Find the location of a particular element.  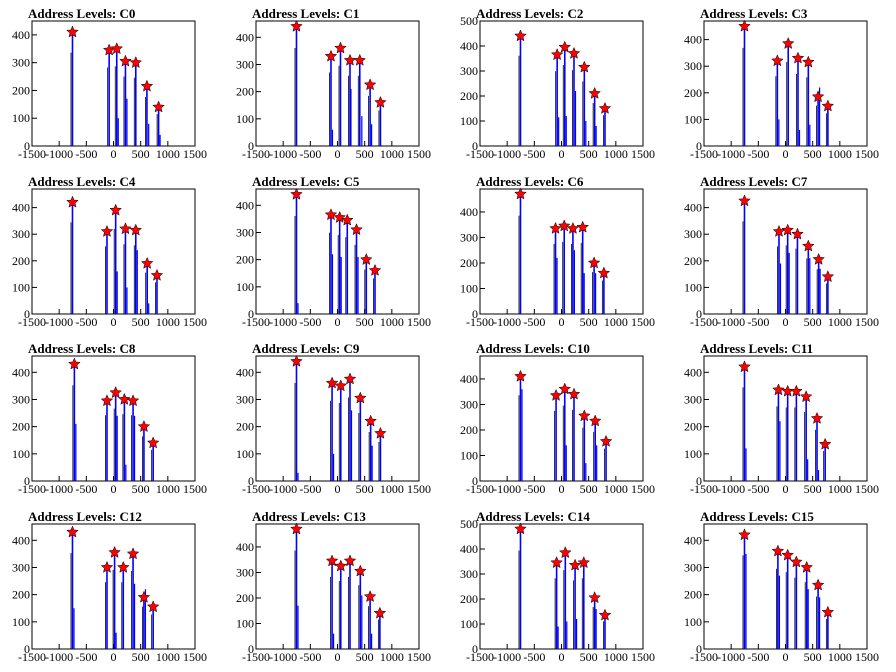

y-tick-label: 500 is located at coordinates (469, 524).